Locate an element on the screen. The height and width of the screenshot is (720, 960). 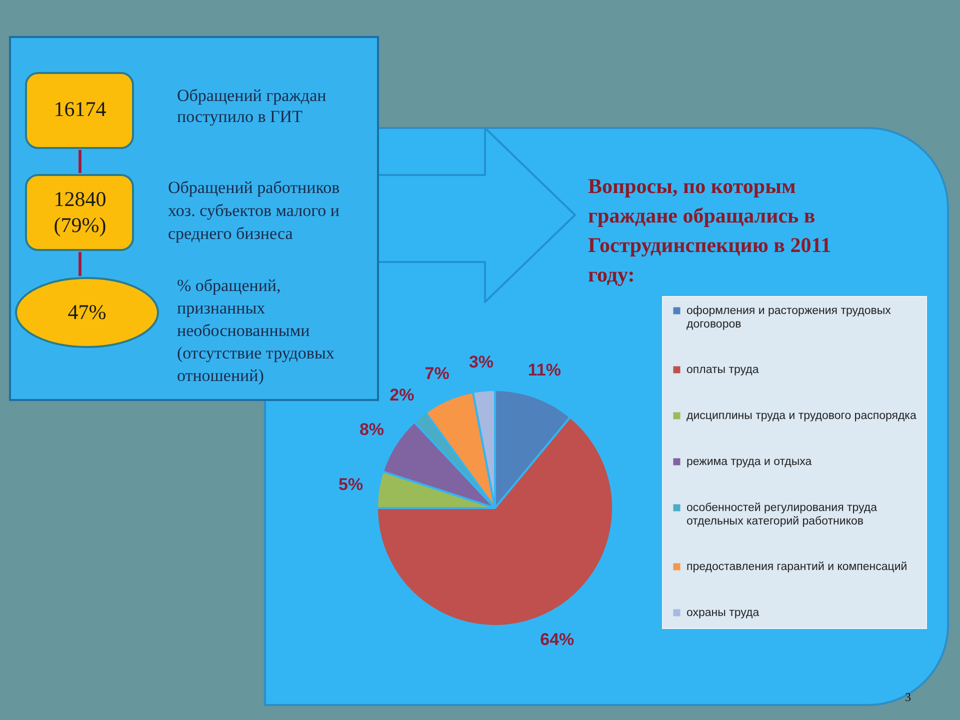
text: % обращений, признанных необоснованными (отсутствие трудовых отношений) is located at coordinates (256, 330).